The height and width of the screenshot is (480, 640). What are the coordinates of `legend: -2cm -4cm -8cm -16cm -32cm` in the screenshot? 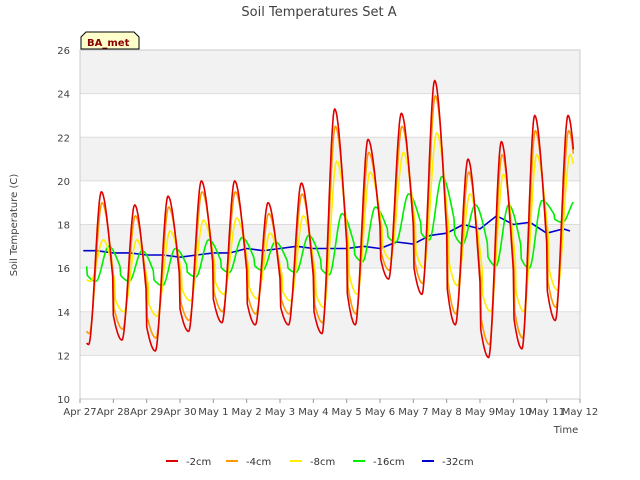 It's located at (320, 462).